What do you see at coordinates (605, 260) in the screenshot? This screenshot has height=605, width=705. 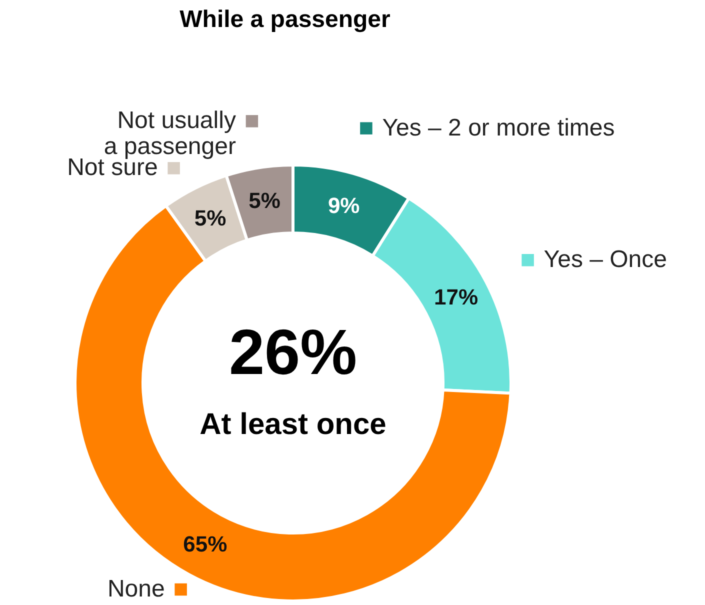 I see `slice-label: Yes – Once` at bounding box center [605, 260].